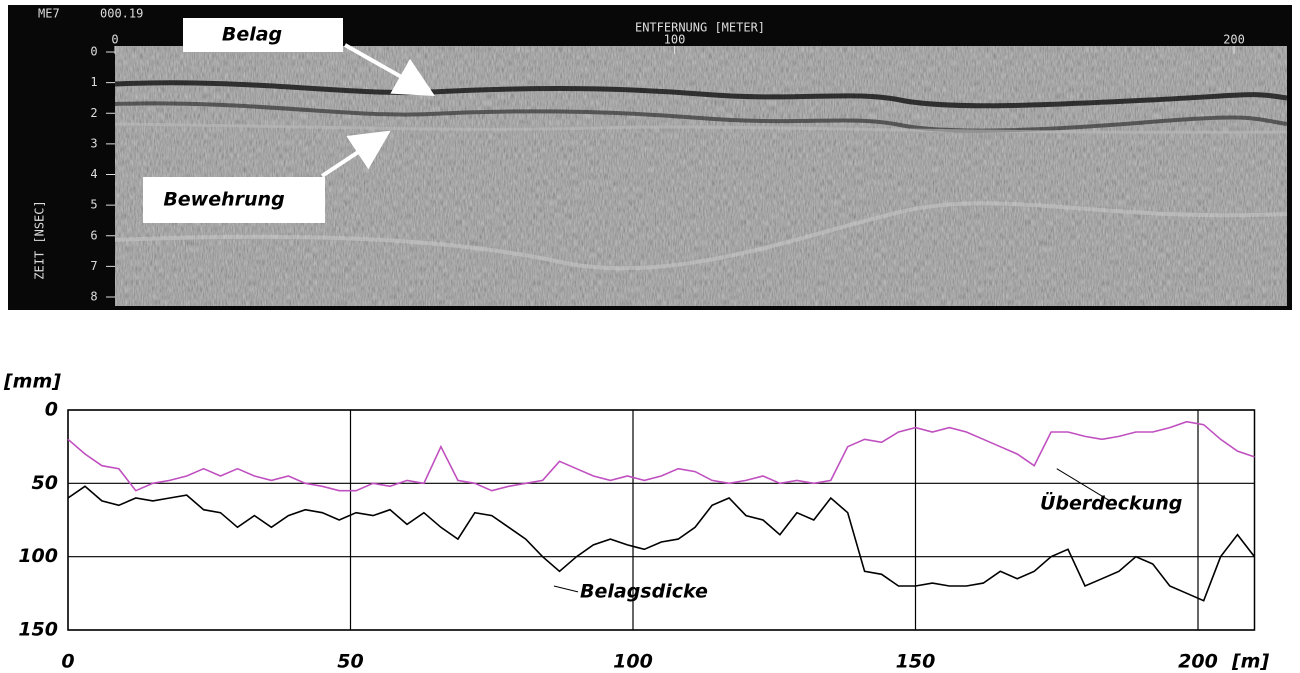  I want to click on y-tick-label: 150, so click(38, 630).